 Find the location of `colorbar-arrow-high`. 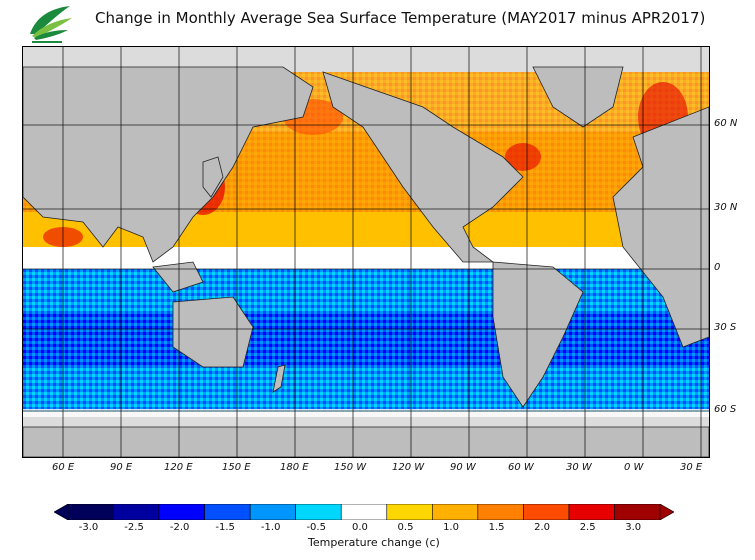

colorbar-arrow-high is located at coordinates (666, 512).